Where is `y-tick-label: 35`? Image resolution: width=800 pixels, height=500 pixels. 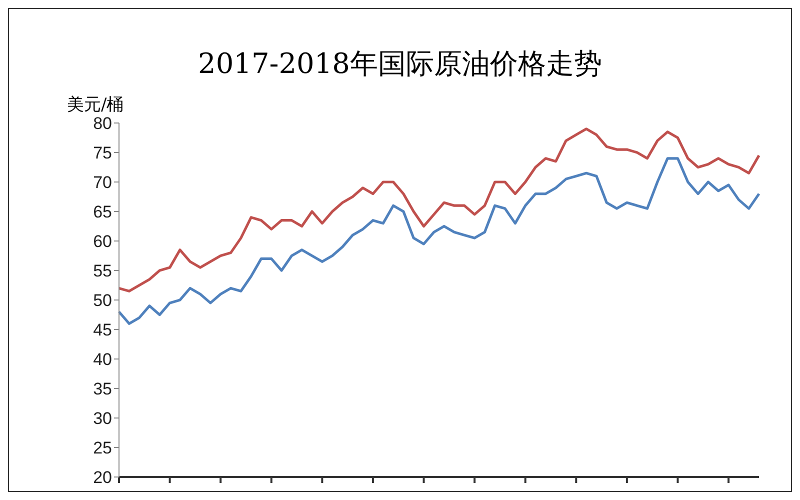
y-tick-label: 35 is located at coordinates (102, 389).